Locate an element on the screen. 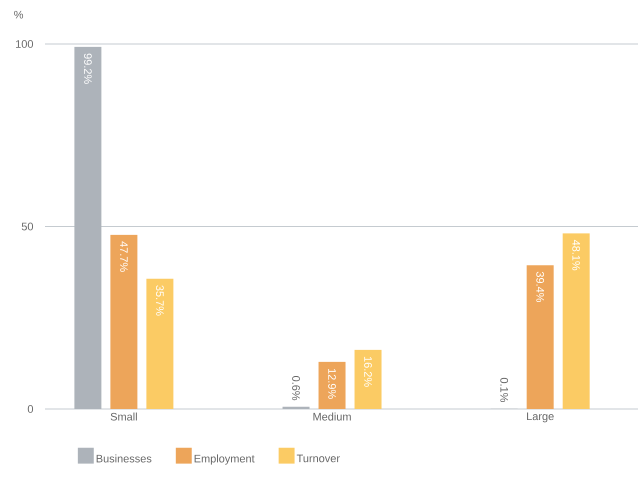  data-label: 47.7% is located at coordinates (124, 256).